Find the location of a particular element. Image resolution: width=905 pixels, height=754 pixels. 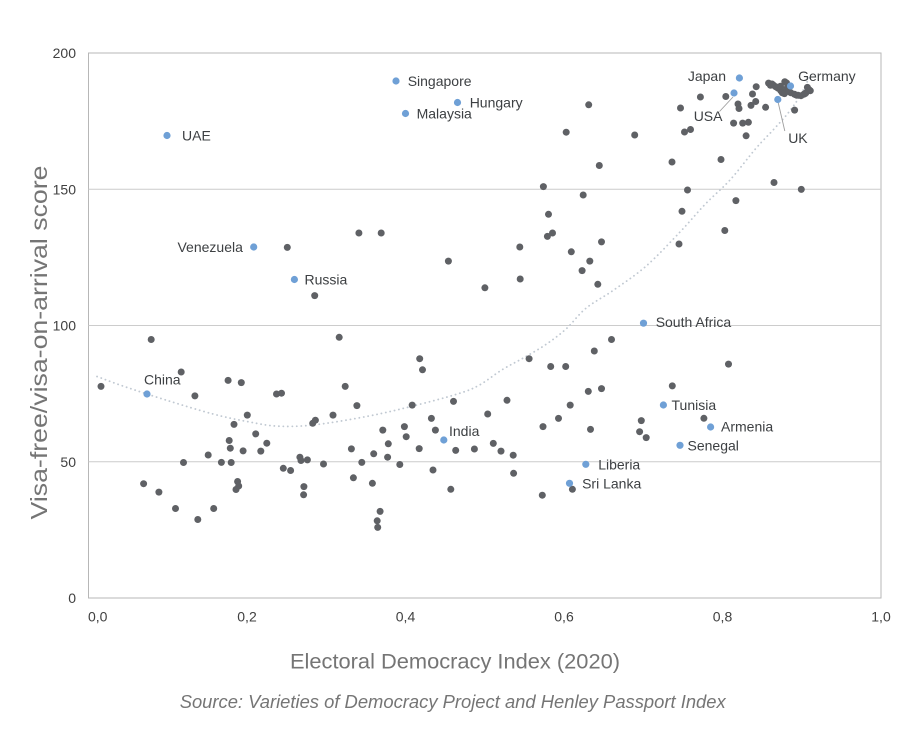

svg-text: Russia is located at coordinates (326, 280).